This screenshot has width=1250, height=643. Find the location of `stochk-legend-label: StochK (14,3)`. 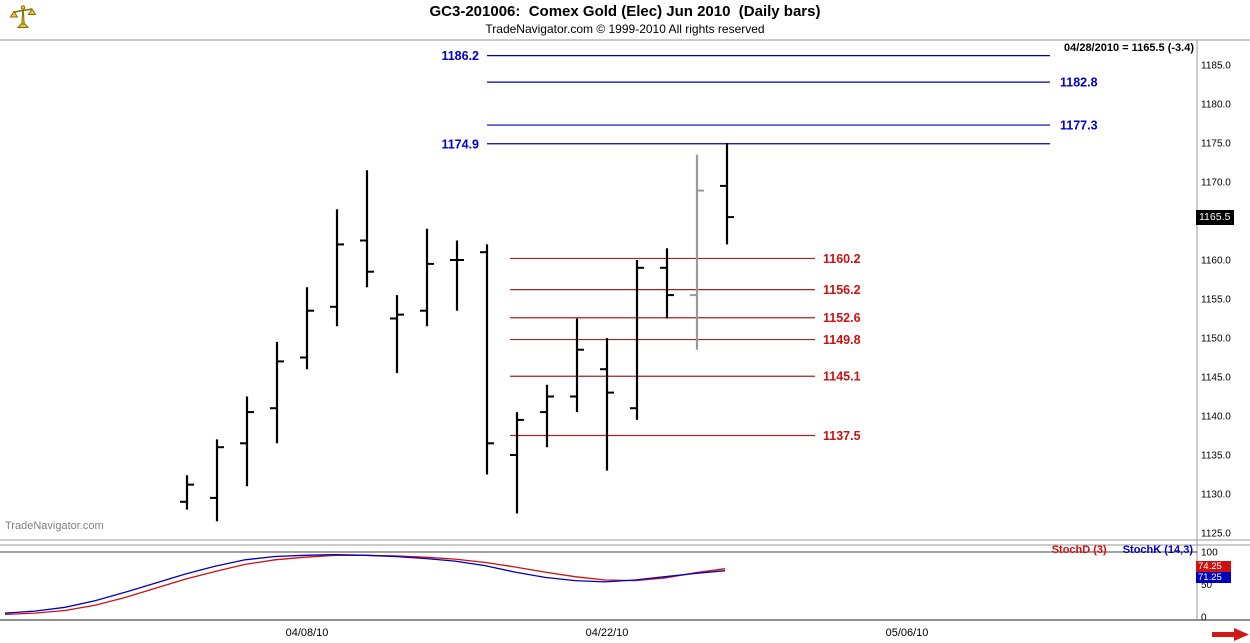

stochk-legend-label: StochK (14,3) is located at coordinates (1157, 550).